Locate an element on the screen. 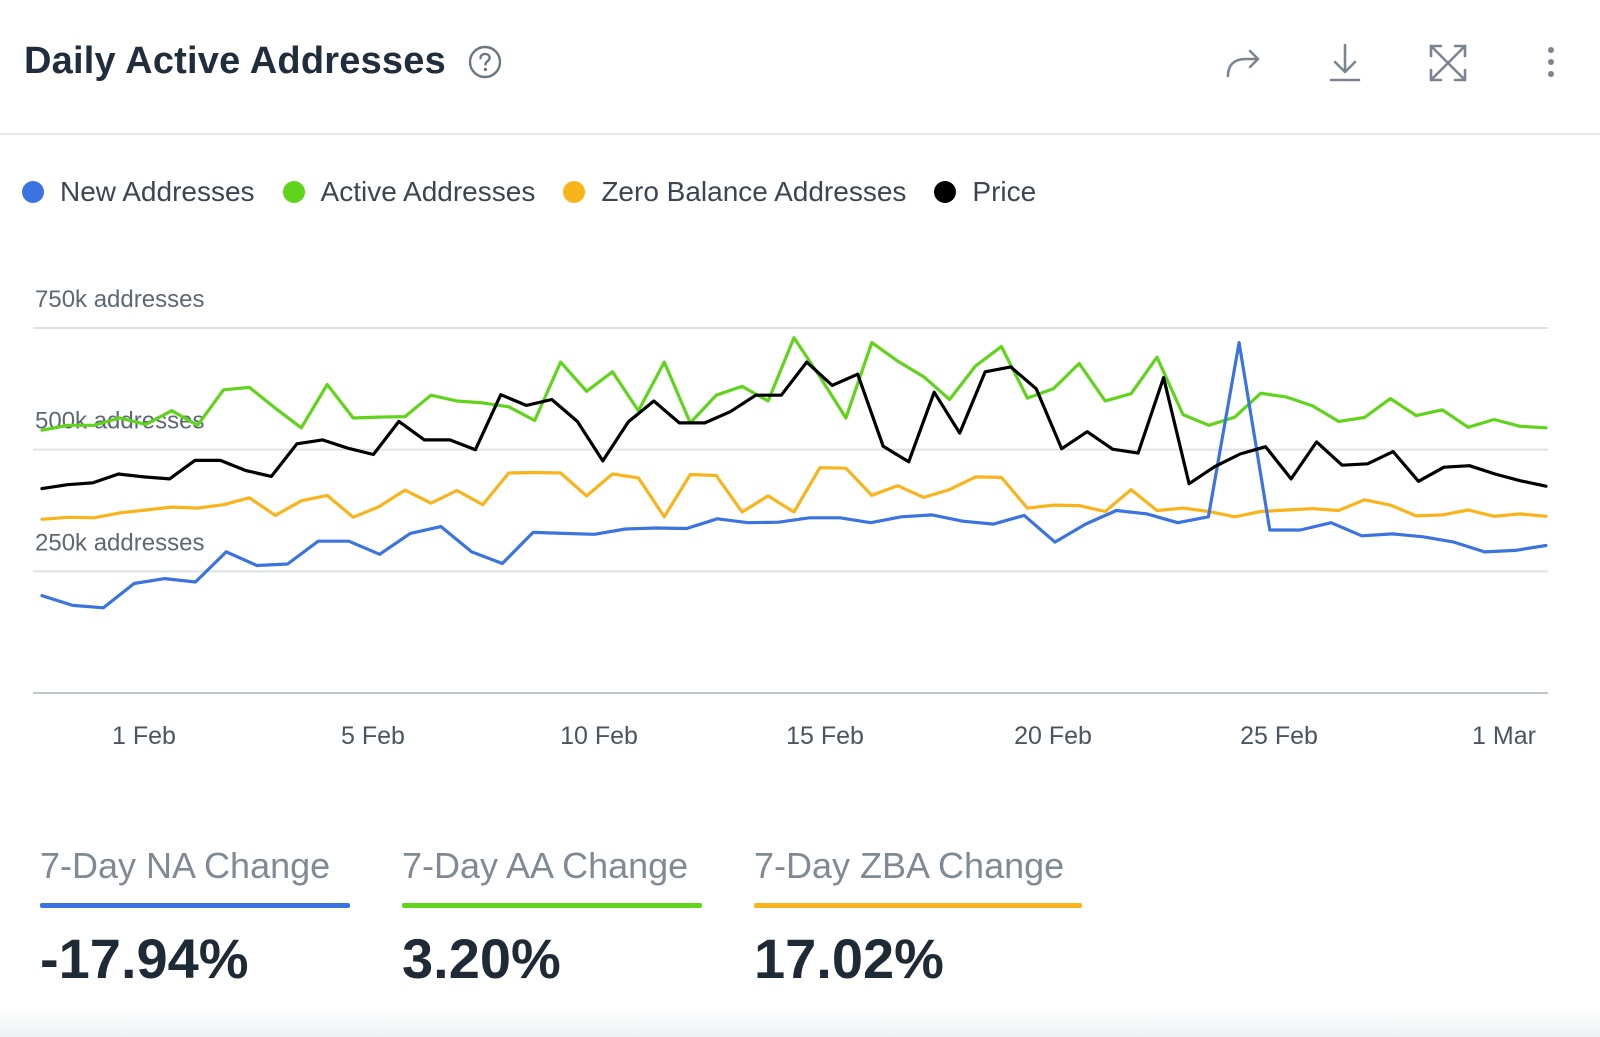 This screenshot has height=1037, width=1600. series-line-price is located at coordinates (794, 425).